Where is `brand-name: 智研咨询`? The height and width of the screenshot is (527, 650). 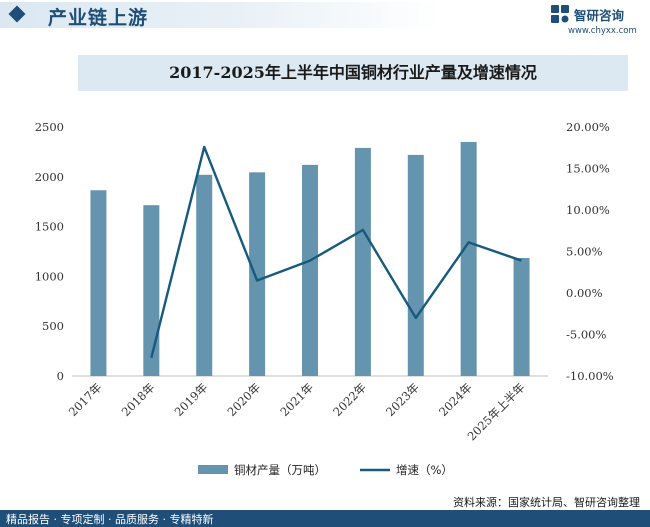
brand-name: 智研咨询 is located at coordinates (599, 15).